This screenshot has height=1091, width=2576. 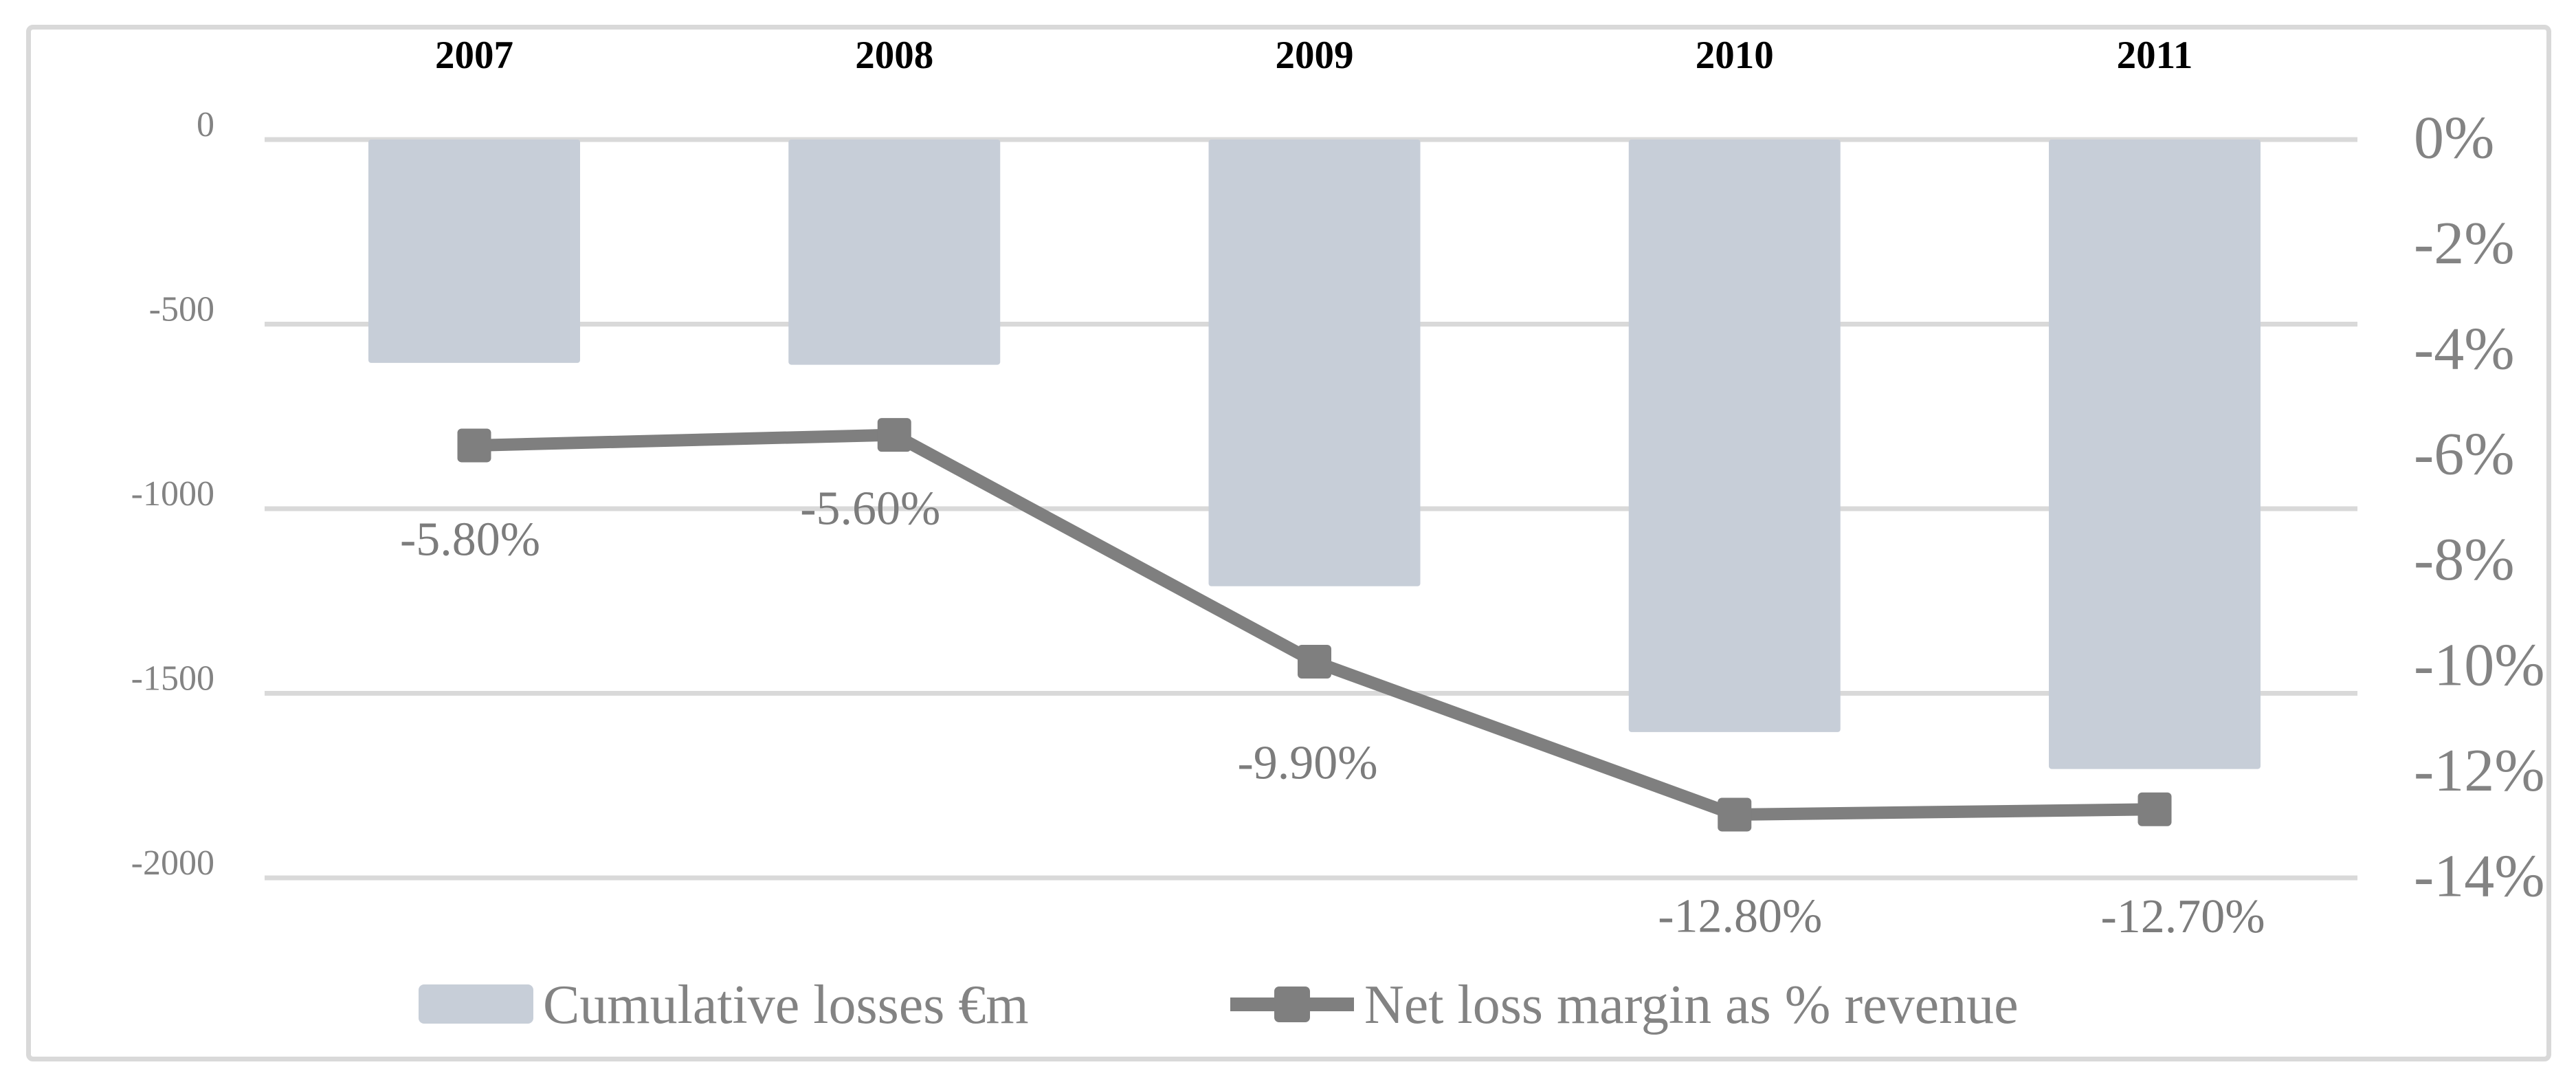 What do you see at coordinates (2454, 138) in the screenshot?
I see `tick-right-0%: 0%` at bounding box center [2454, 138].